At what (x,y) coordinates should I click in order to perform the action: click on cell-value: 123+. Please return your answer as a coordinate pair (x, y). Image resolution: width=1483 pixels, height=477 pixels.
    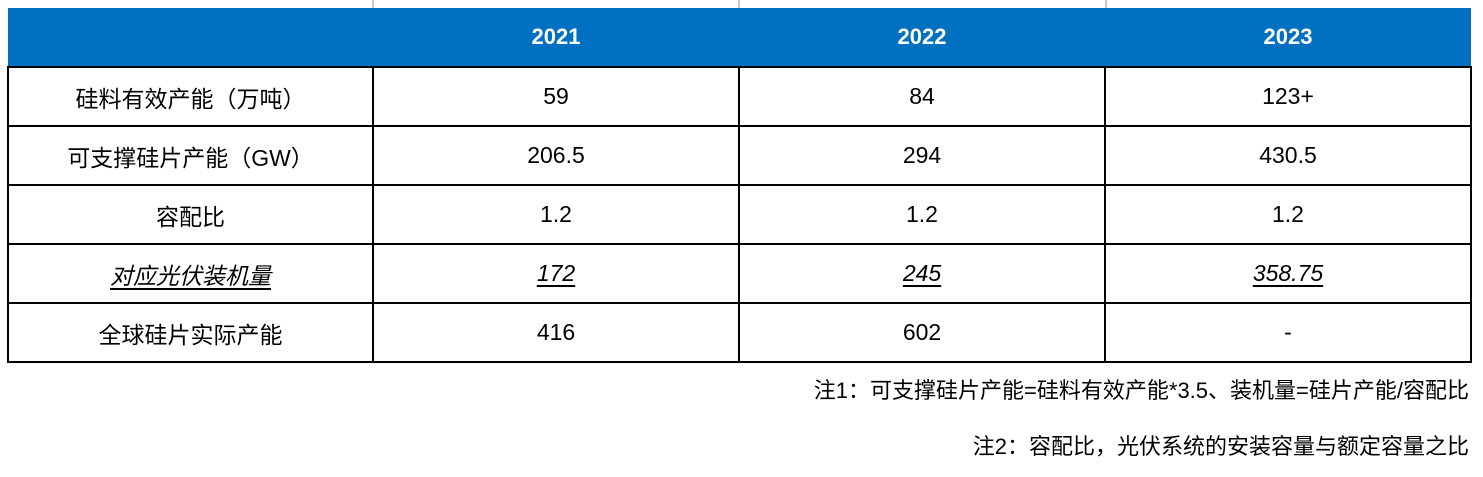
    Looking at the image, I should click on (1288, 96).